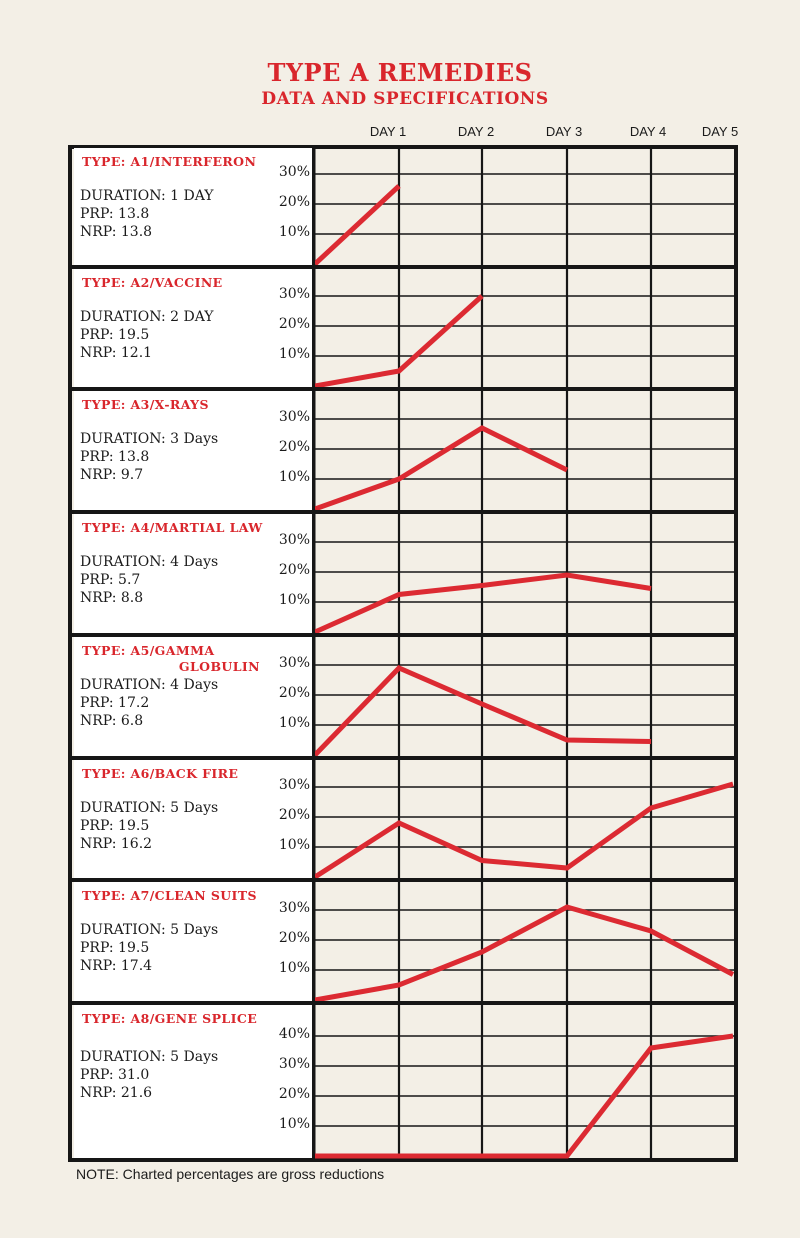  What do you see at coordinates (115, 1075) in the screenshot?
I see `prp-text: PRP: 31.0` at bounding box center [115, 1075].